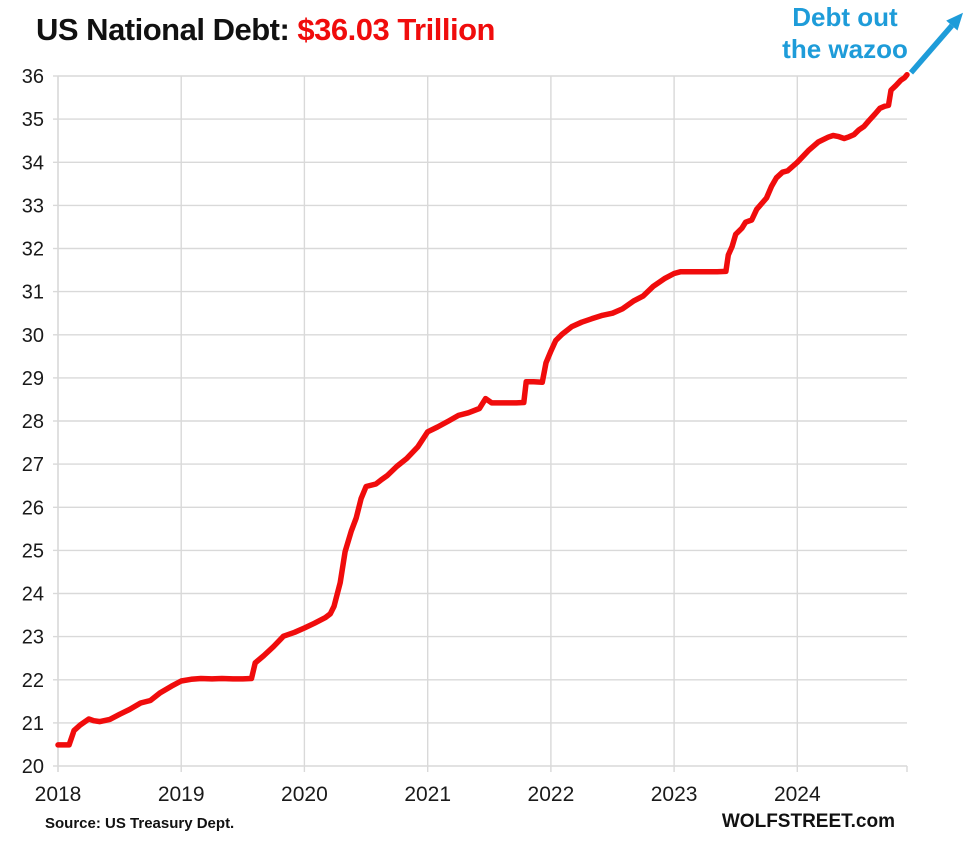 Image resolution: width=976 pixels, height=850 pixels. What do you see at coordinates (33, 163) in the screenshot?
I see `y-axis-label: 34` at bounding box center [33, 163].